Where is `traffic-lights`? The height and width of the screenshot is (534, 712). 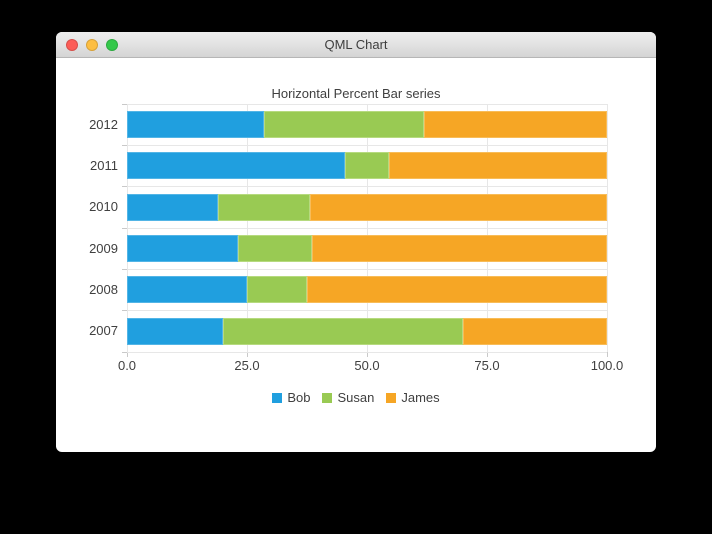
traffic-lights is located at coordinates (92, 44).